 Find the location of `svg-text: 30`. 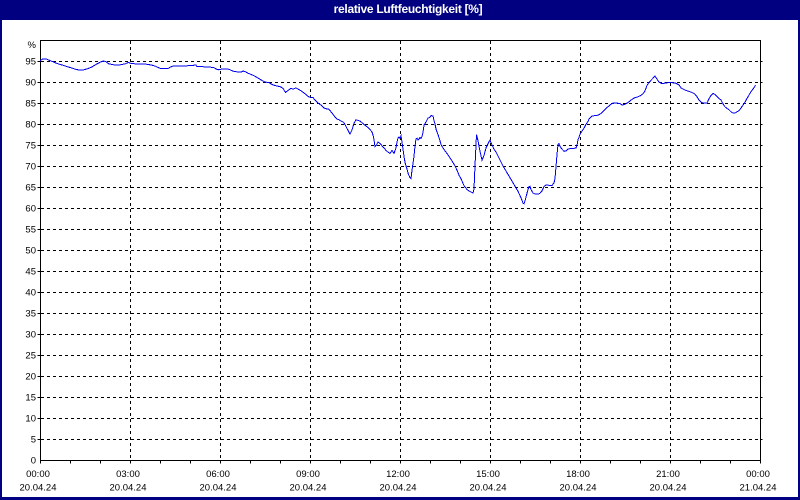

svg-text: 30 is located at coordinates (30, 335).